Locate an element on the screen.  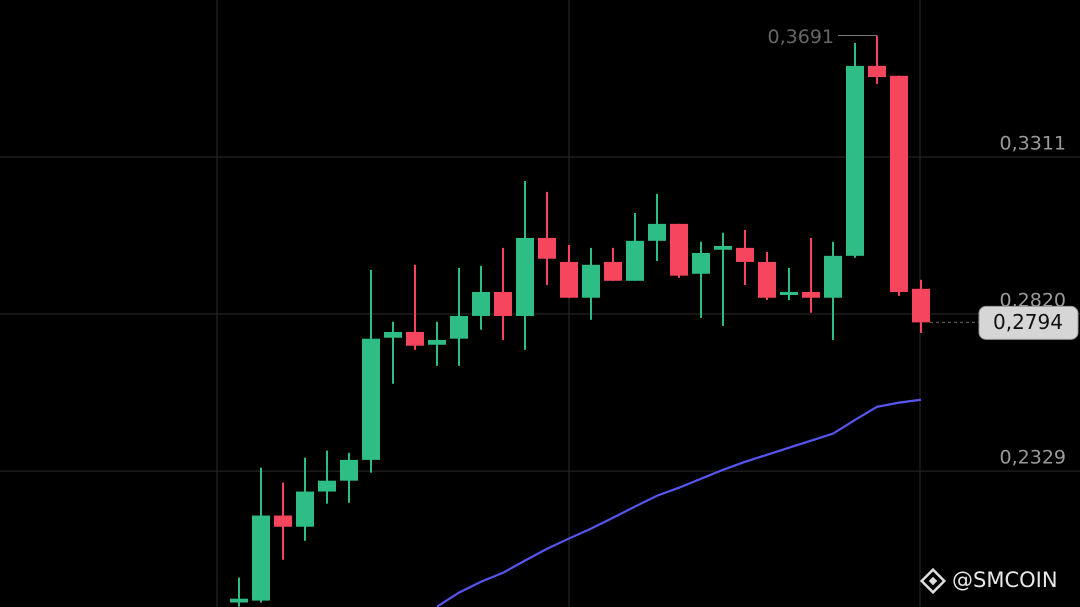
watermark-text: @SMCOIN is located at coordinates (1005, 580).